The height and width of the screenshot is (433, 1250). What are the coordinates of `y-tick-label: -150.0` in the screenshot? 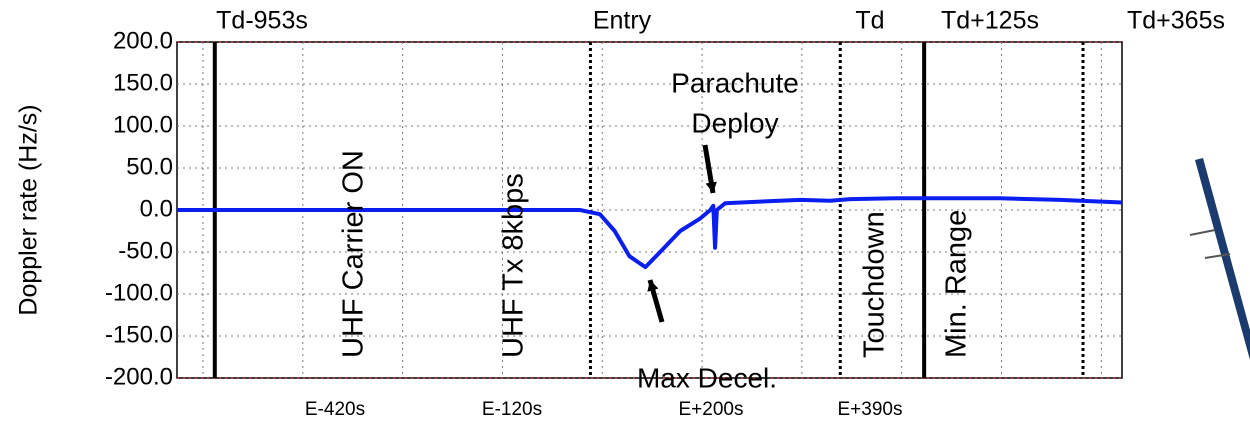 It's located at (139, 334).